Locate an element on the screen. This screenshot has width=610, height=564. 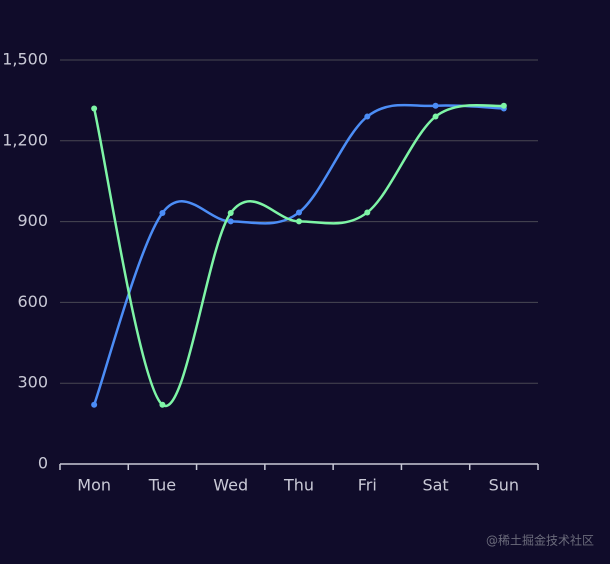
y-tick-label: 1,200 is located at coordinates (25, 139).